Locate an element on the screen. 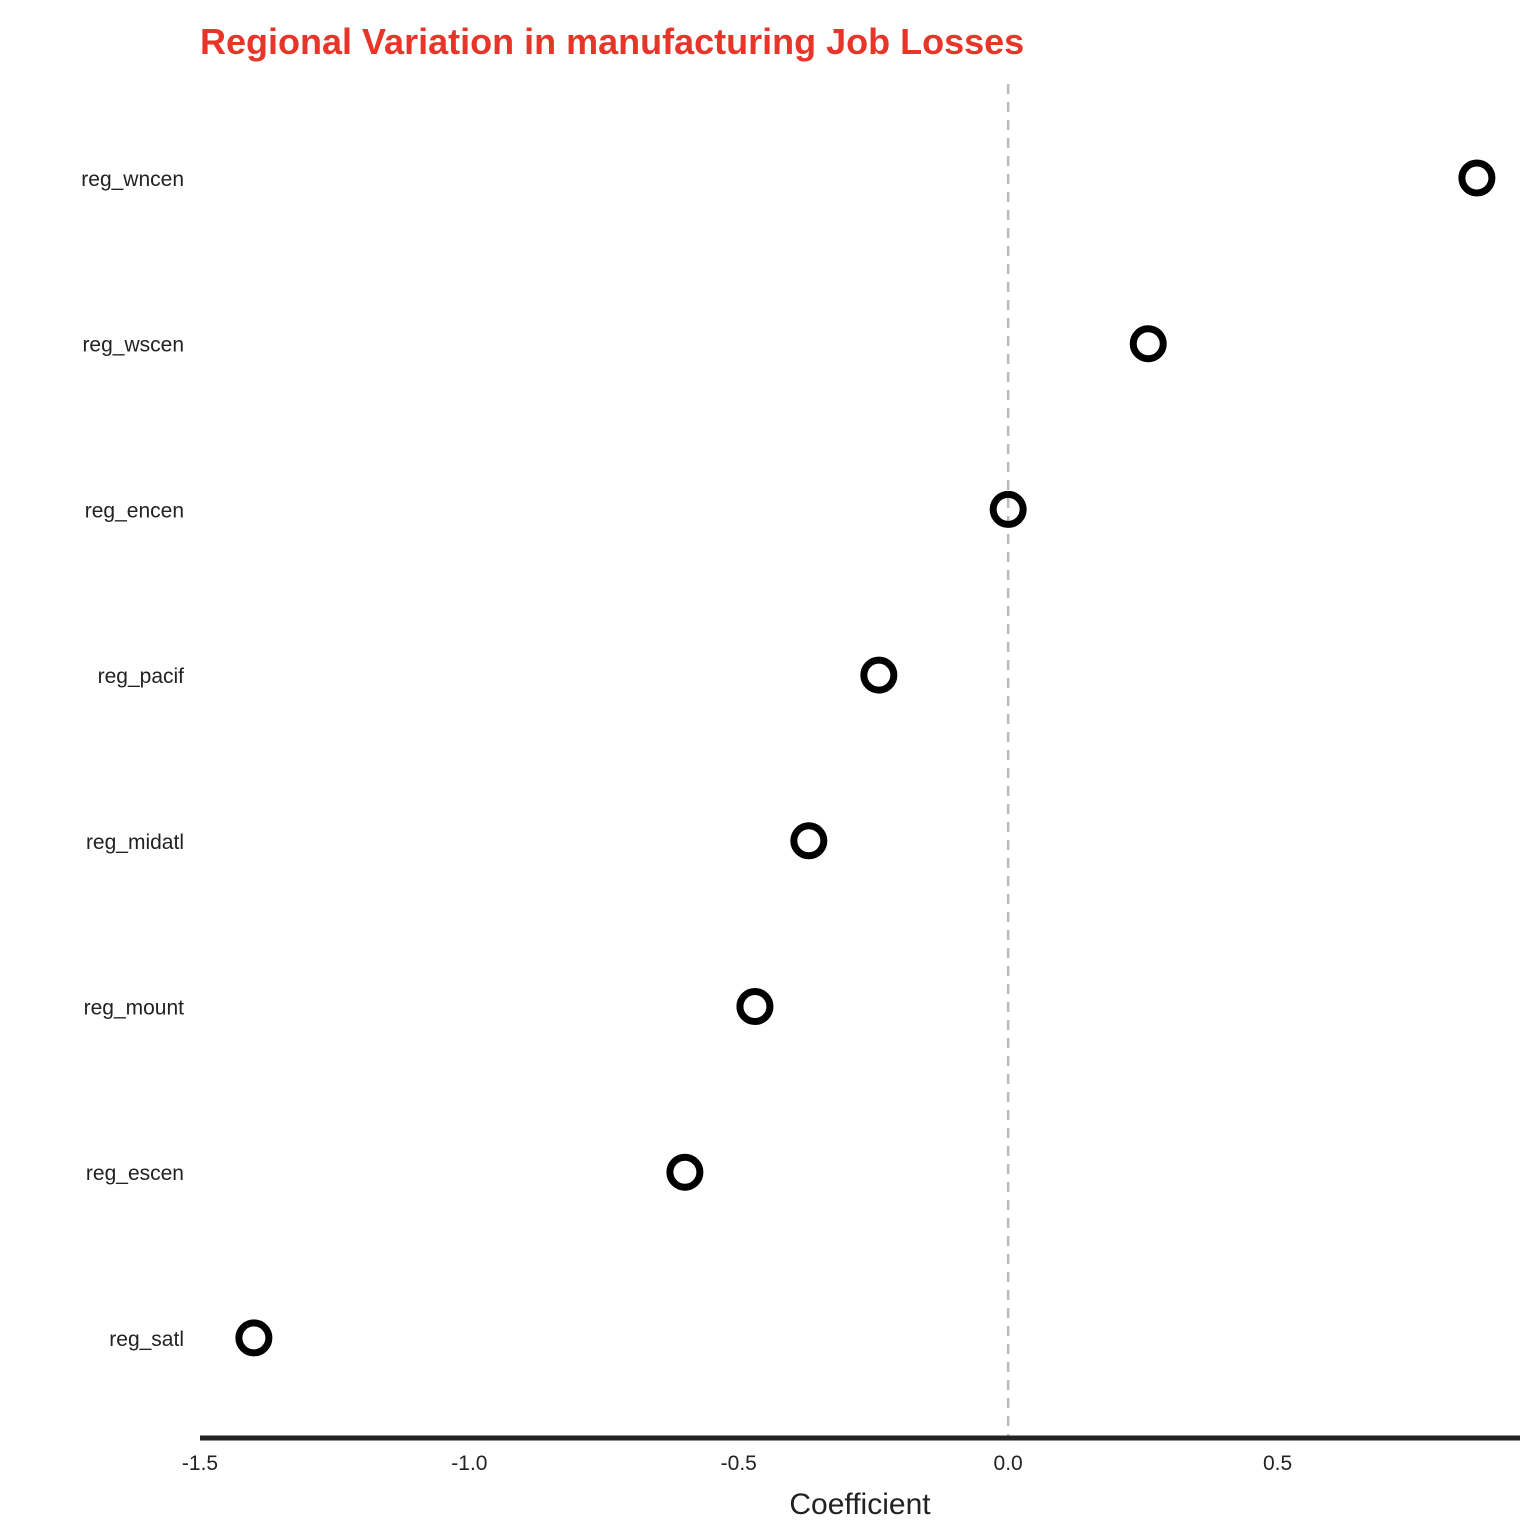  x-axis-title: Coefficient is located at coordinates (860, 1504).